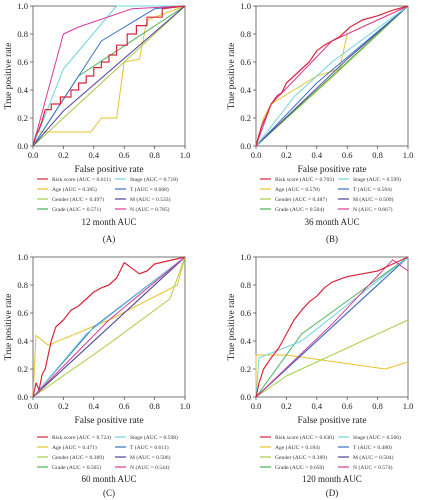  Describe the element at coordinates (373, 199) in the screenshot. I see `legend-entry: M (AUC = 0.509)` at that location.